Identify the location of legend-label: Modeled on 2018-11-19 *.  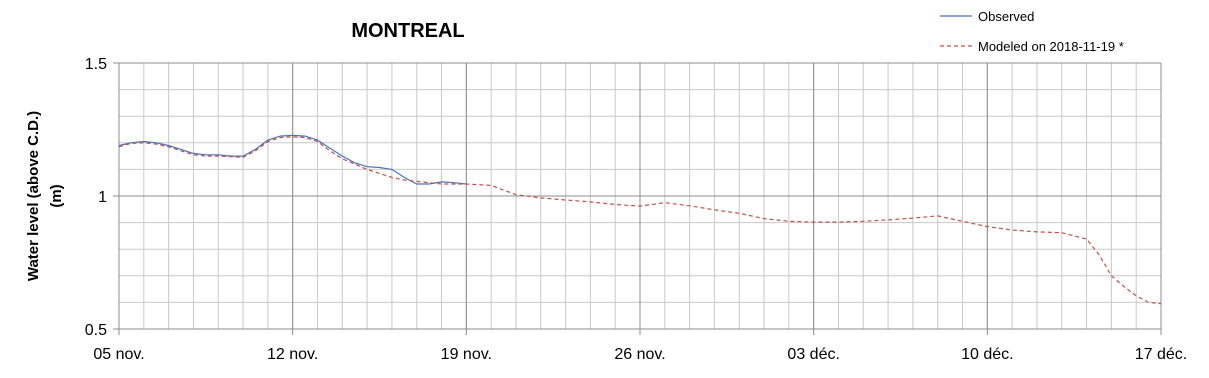
(1051, 46).